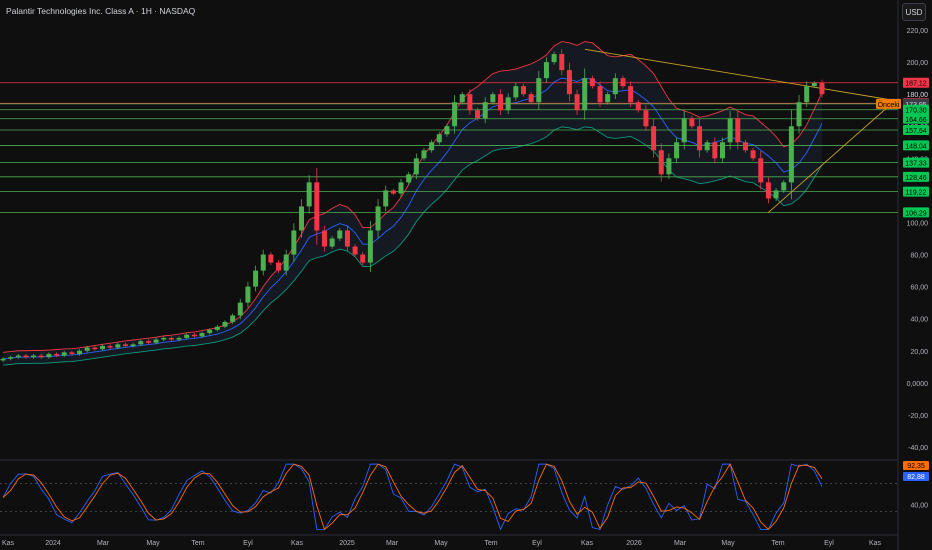 This screenshot has width=932, height=550. Describe the element at coordinates (916, 193) in the screenshot. I see `level-value-label: 119,22` at that location.